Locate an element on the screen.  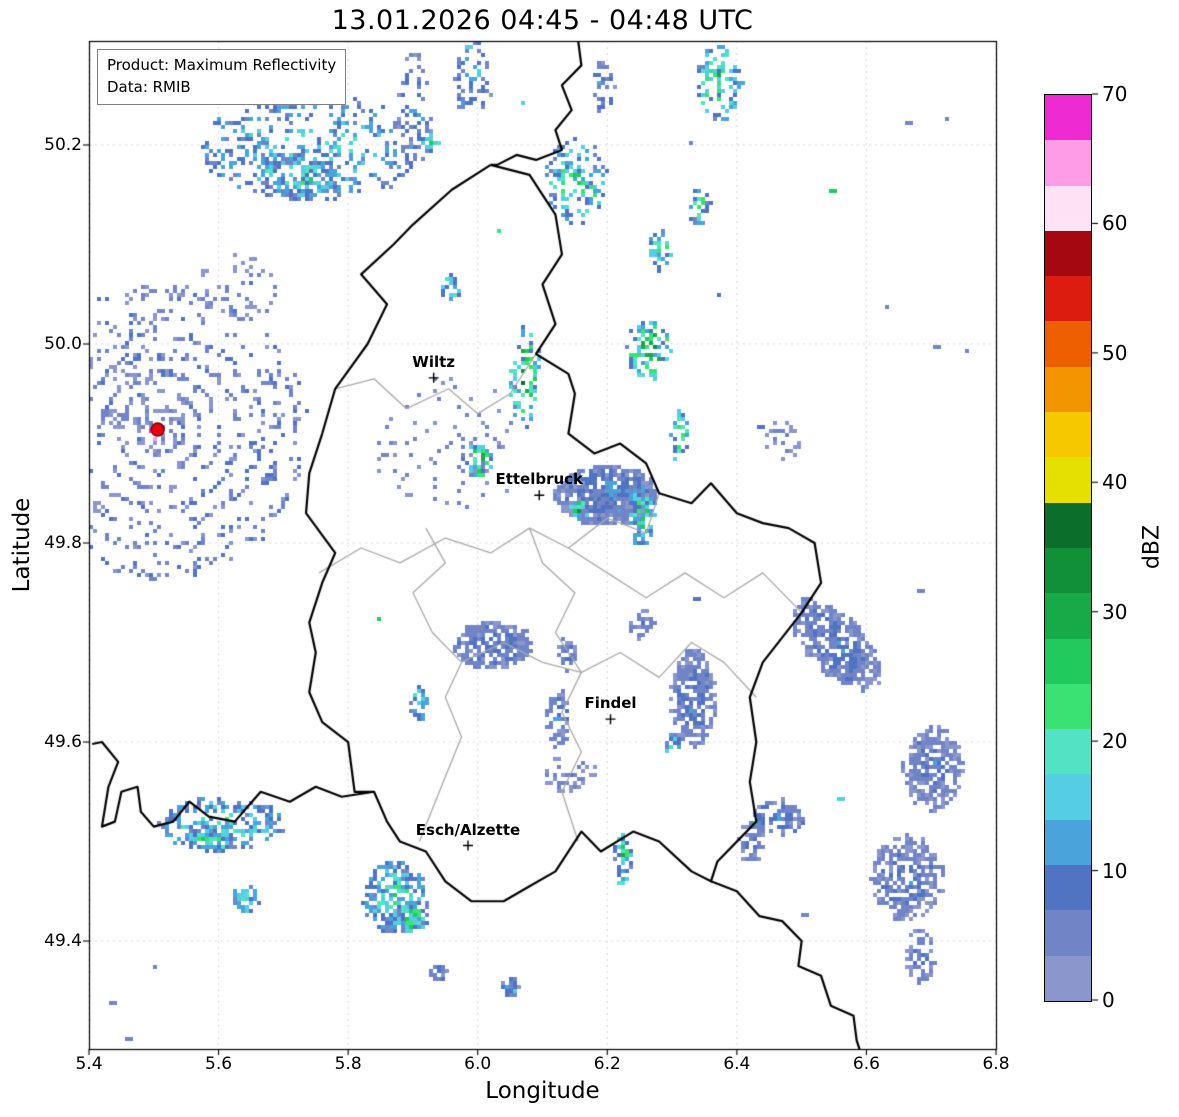
city-label-ettelbruck: Ettelbruck is located at coordinates (539, 479).